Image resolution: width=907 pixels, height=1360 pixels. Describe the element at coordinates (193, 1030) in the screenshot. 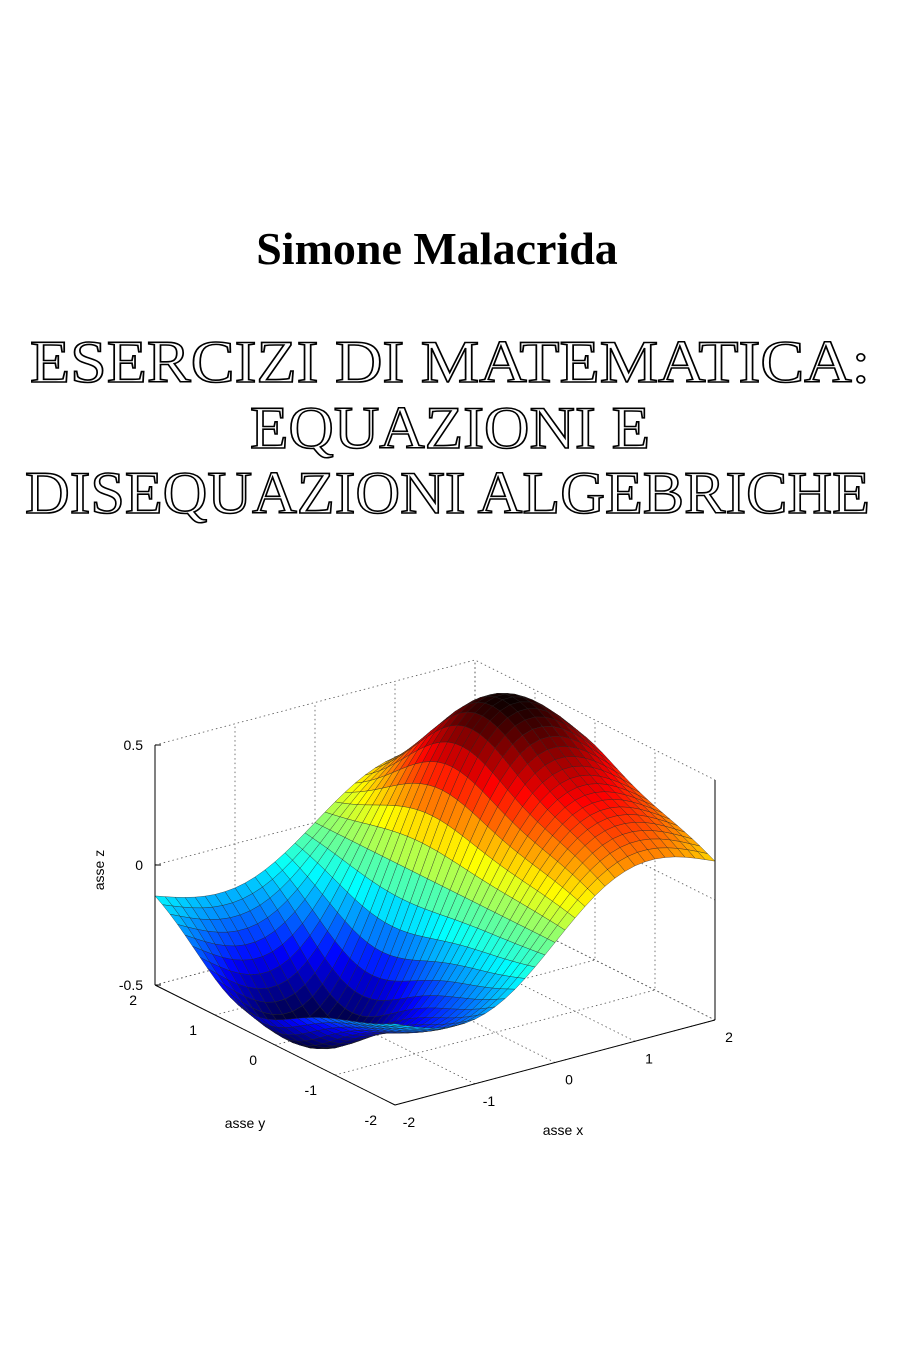

I see `y-tick-label: 1` at that location.